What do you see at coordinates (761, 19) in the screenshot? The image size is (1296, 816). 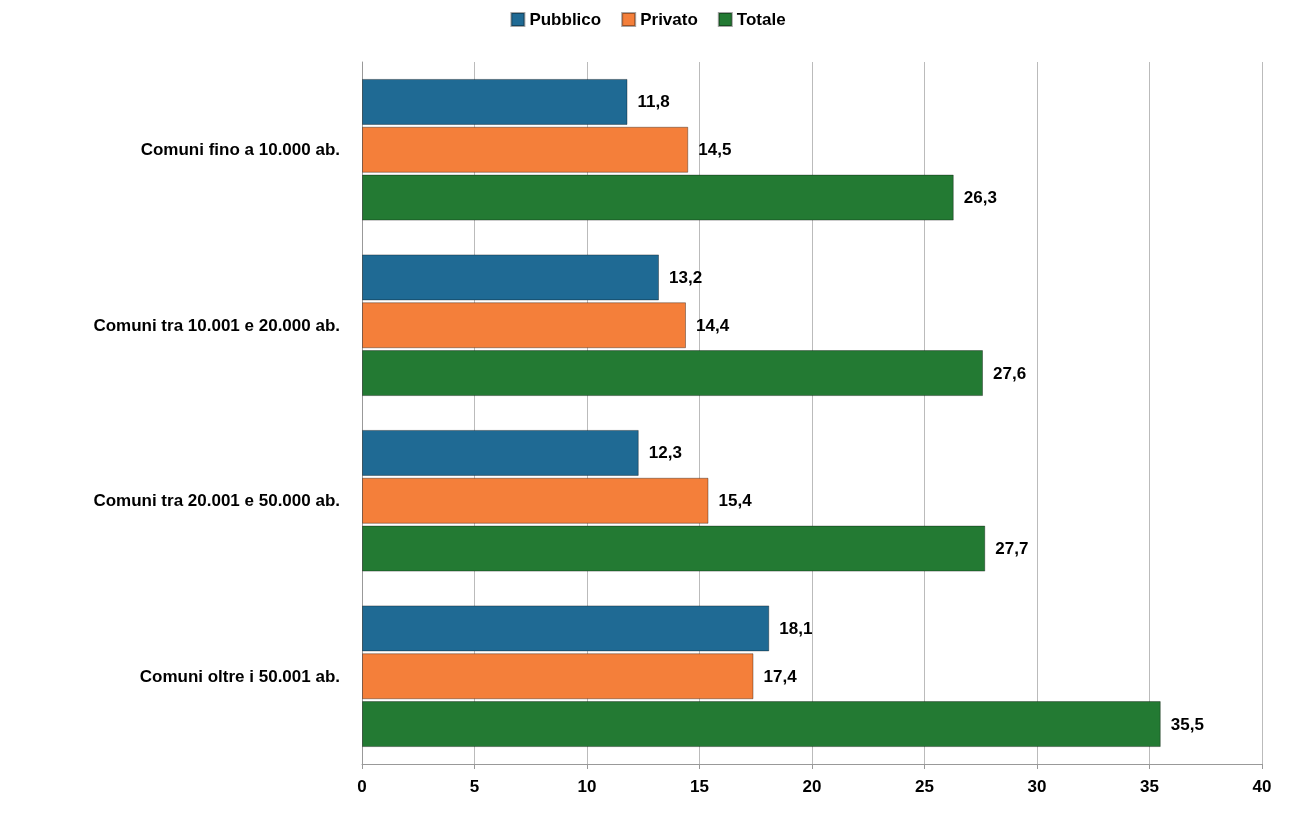 I see `legend-label: Totale` at bounding box center [761, 19].